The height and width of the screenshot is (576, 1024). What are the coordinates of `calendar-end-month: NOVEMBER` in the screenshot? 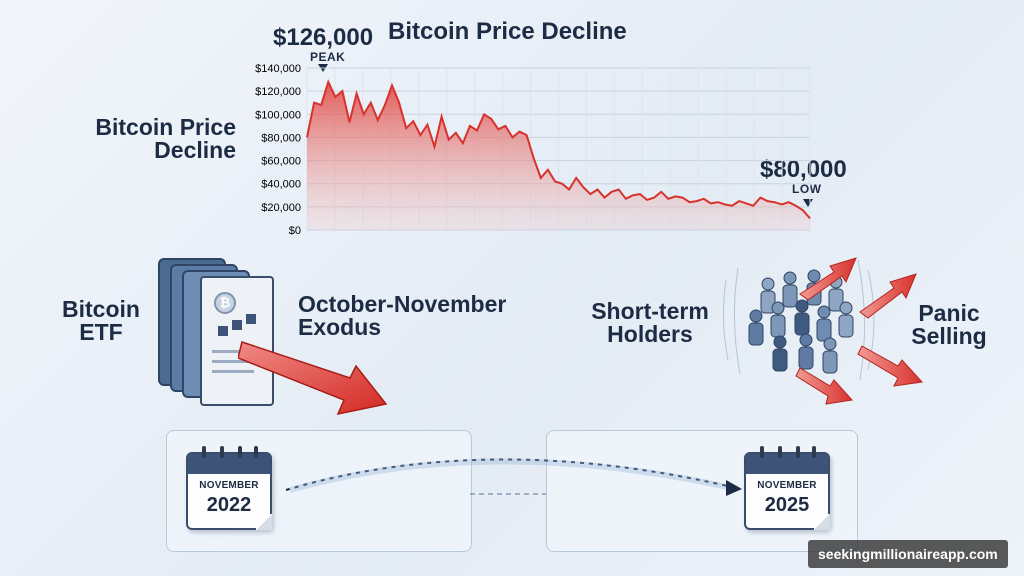 It's located at (787, 485).